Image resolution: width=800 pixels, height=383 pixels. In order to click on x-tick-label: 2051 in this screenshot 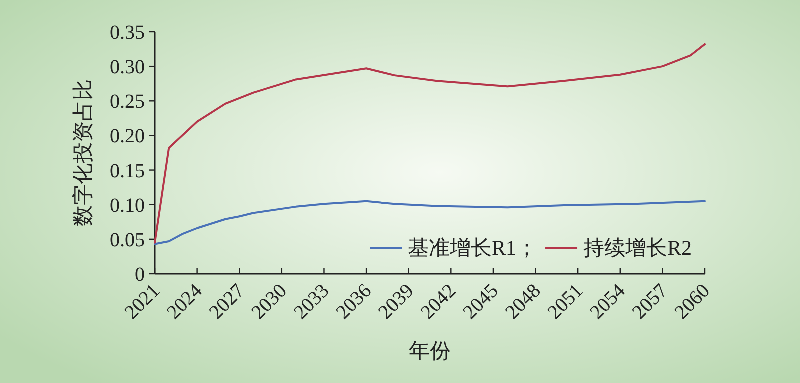, I will do `click(566, 302)`.